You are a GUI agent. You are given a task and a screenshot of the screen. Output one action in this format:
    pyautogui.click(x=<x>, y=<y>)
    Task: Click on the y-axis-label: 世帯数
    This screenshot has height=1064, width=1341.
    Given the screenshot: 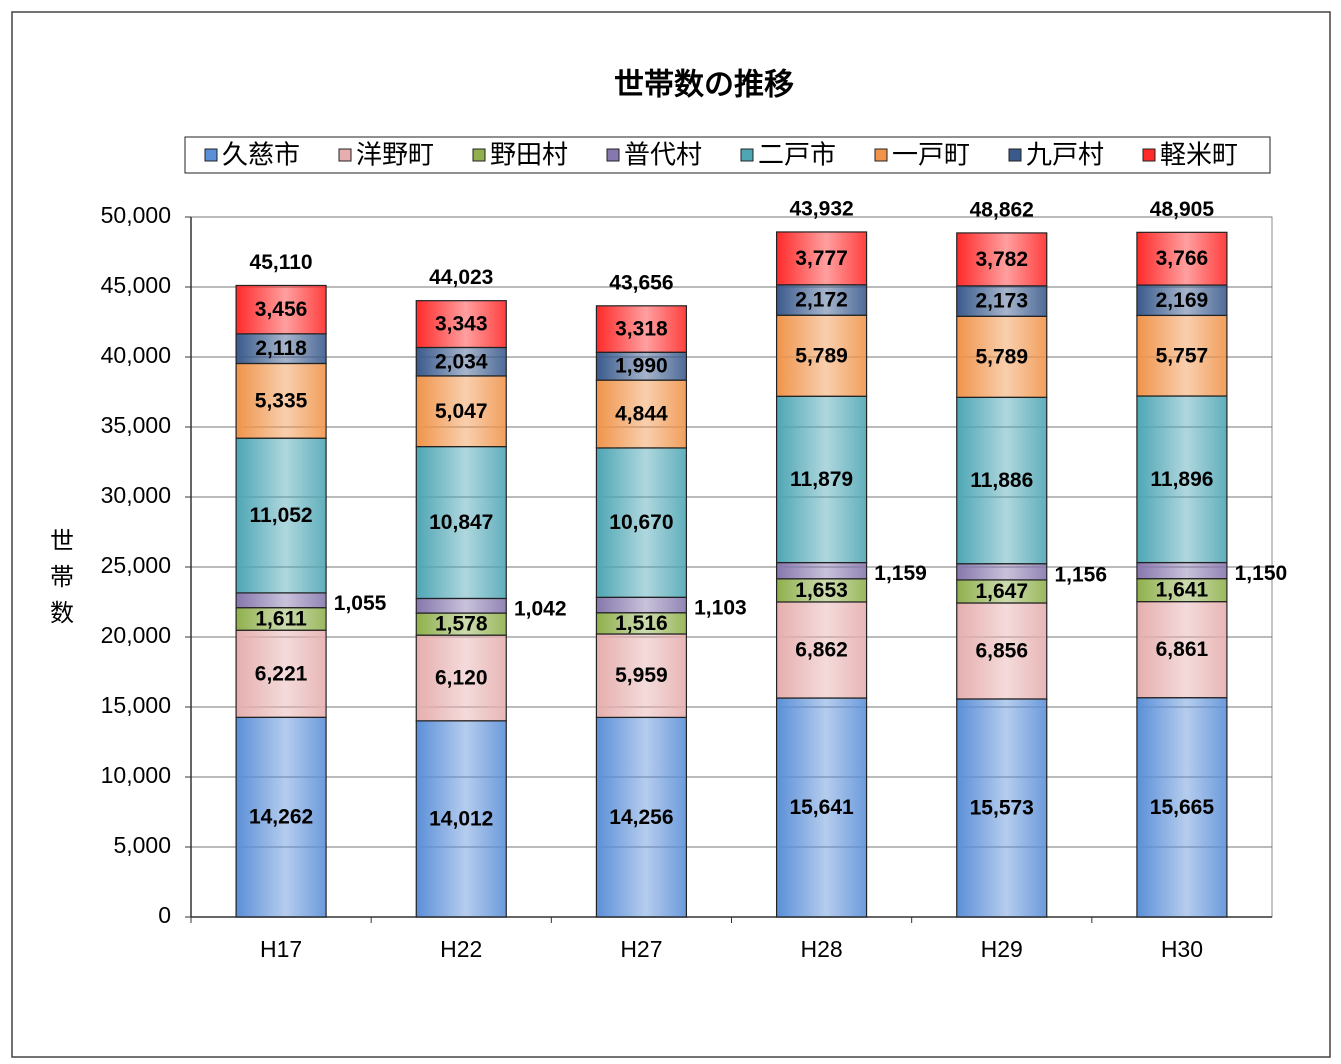 What is the action you would take?
    pyautogui.click(x=62, y=577)
    